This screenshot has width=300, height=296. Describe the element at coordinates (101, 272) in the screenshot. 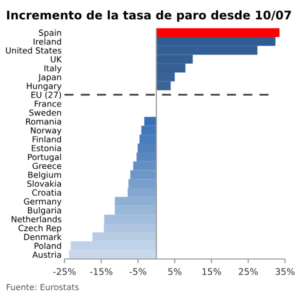

I see `x-tick-label: -15%` at that location.